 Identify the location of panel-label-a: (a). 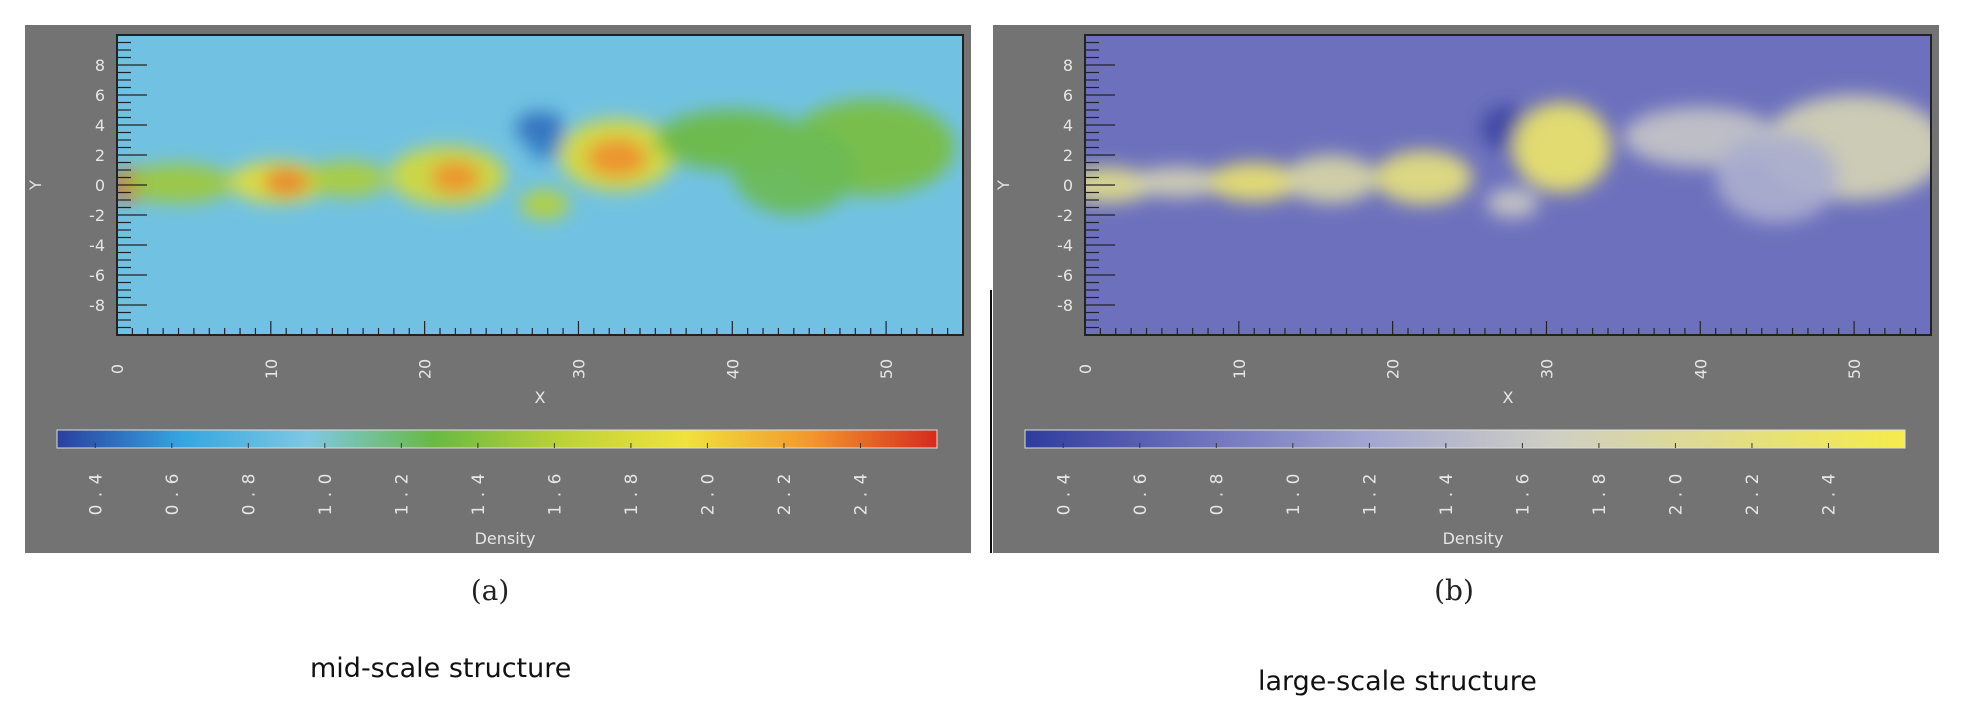
(490, 590).